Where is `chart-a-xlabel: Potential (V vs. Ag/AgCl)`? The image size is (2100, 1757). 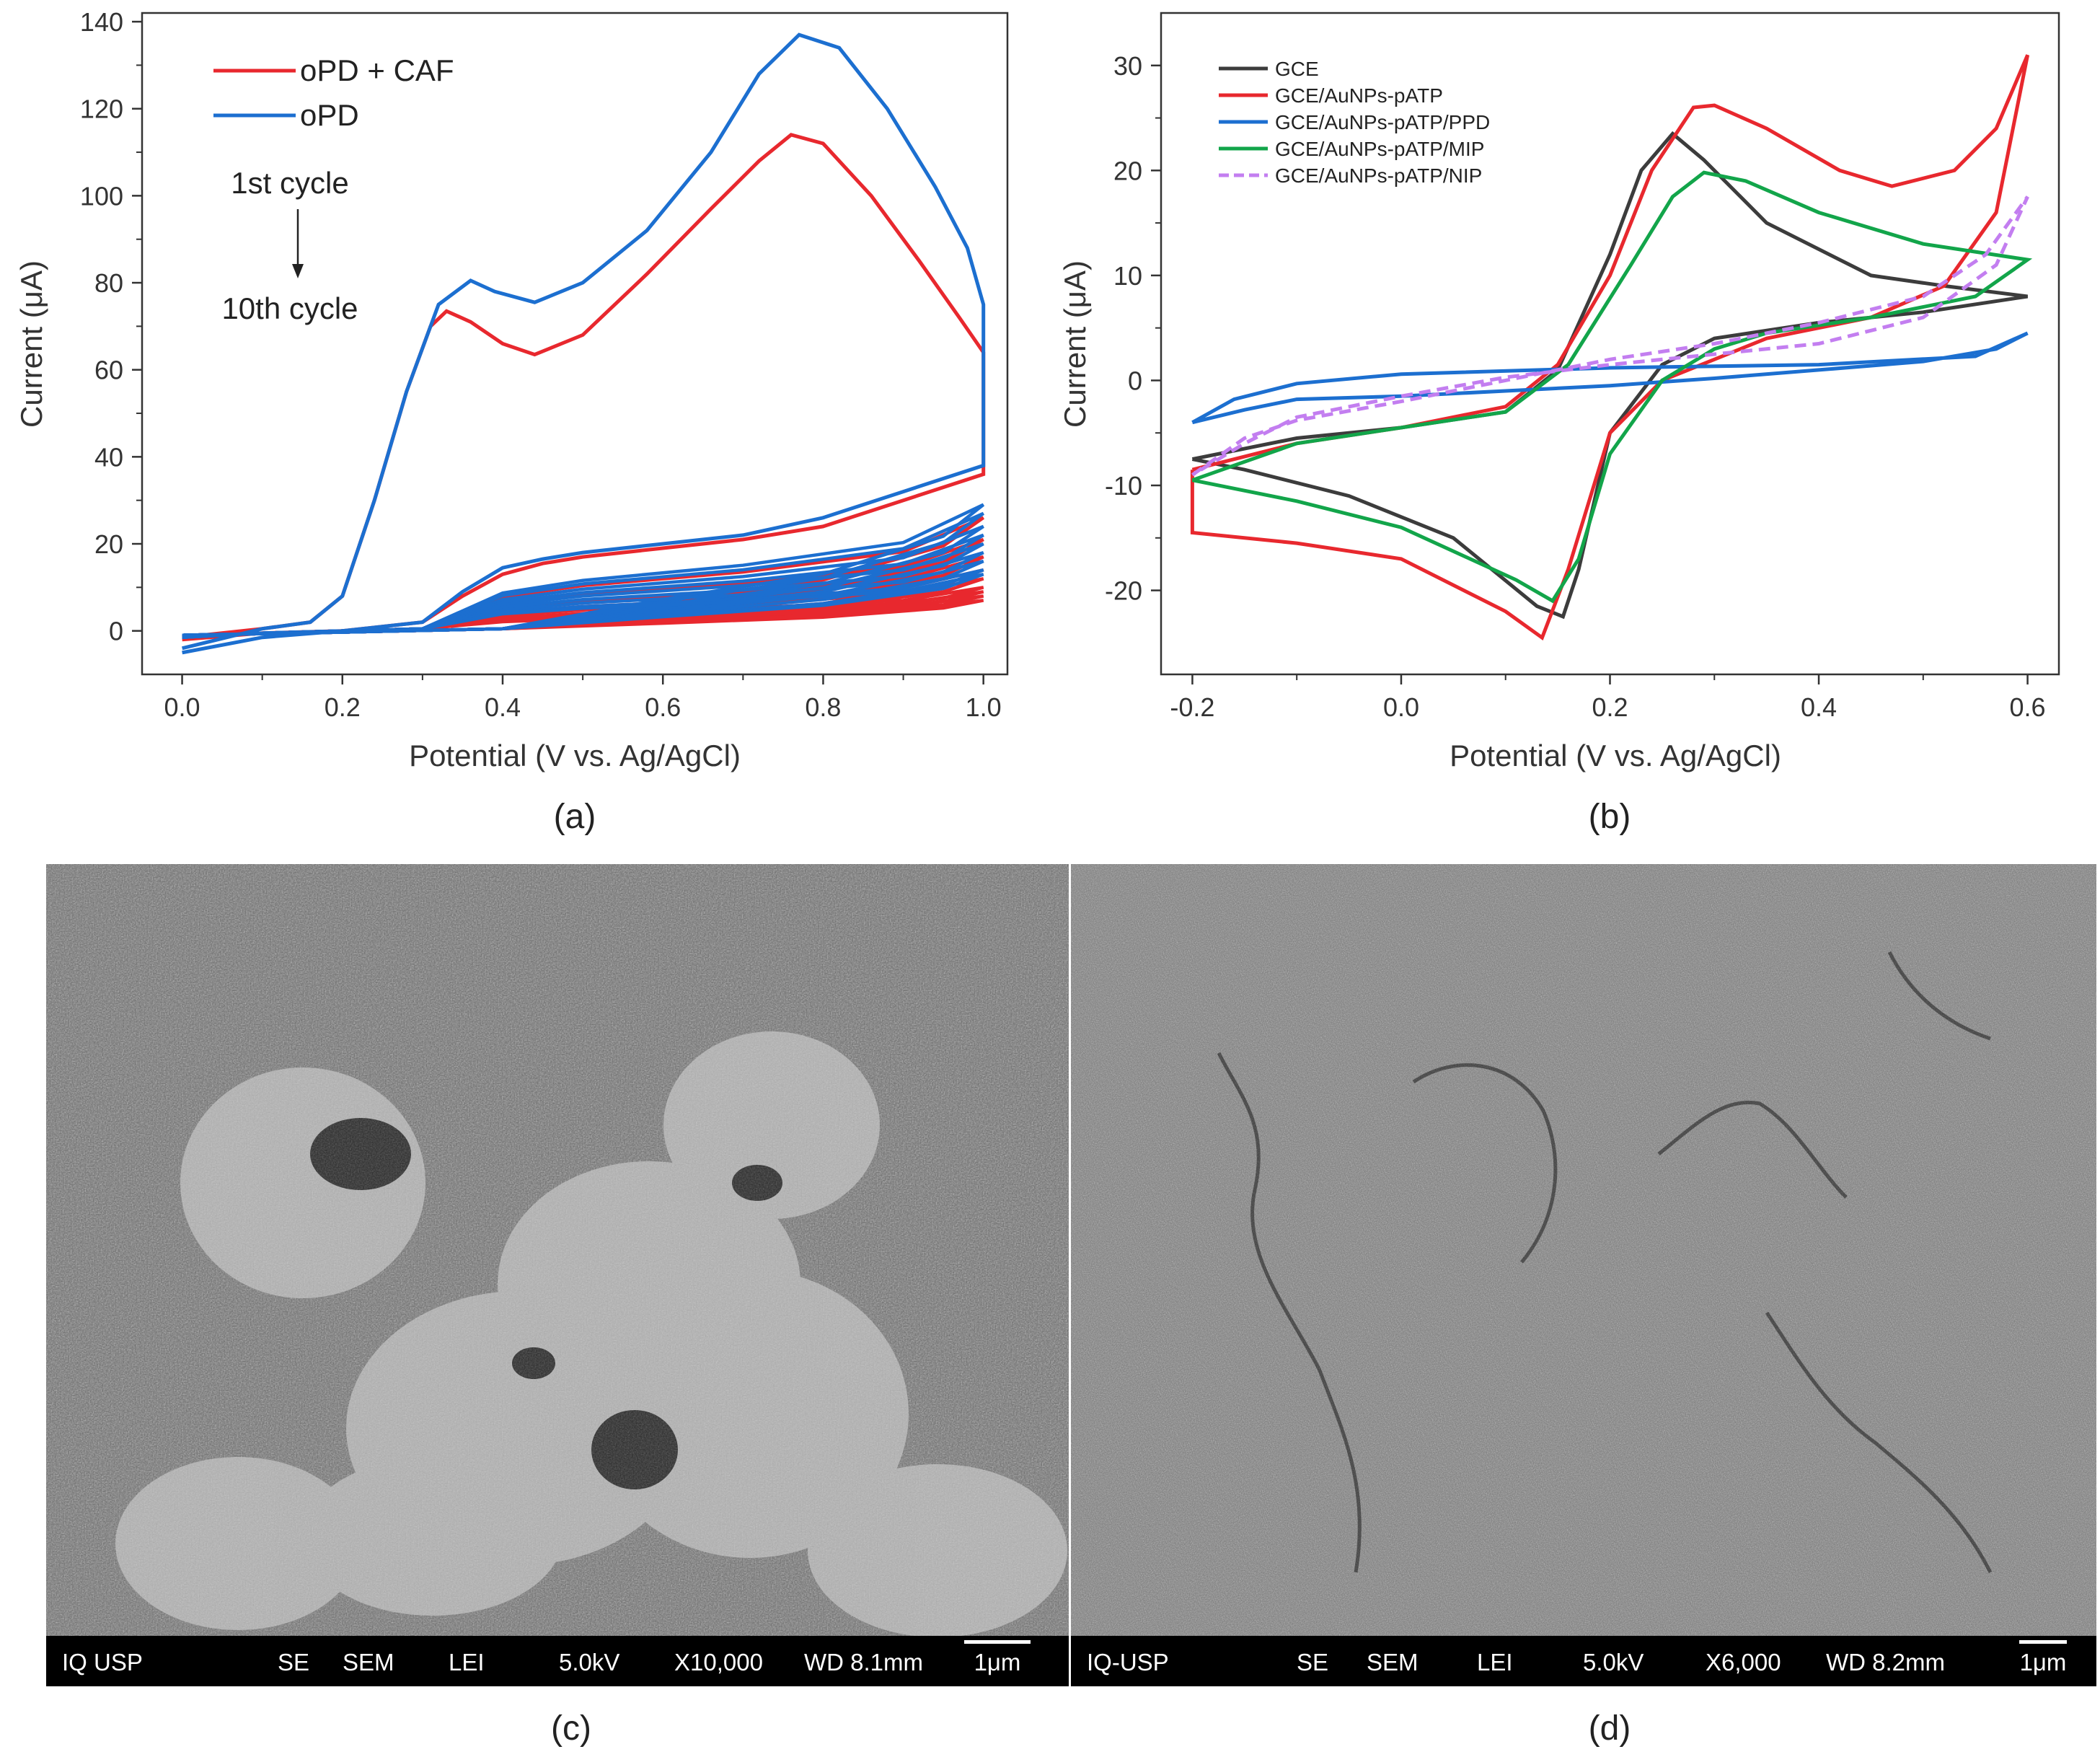
chart-a-xlabel: Potential (V vs. Ag/AgCl) is located at coordinates (575, 755).